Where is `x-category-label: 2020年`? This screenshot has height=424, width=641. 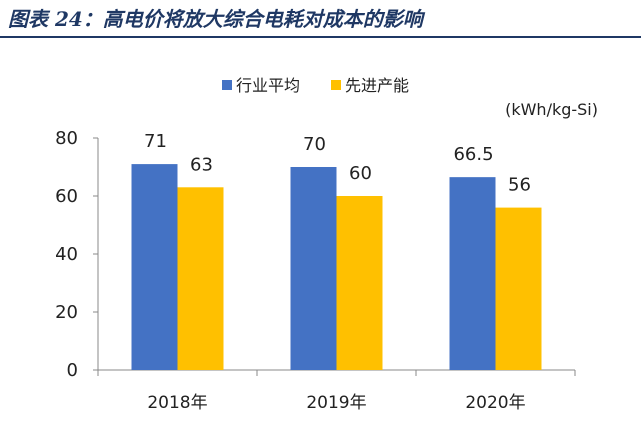 x-category-label: 2020年 is located at coordinates (495, 403).